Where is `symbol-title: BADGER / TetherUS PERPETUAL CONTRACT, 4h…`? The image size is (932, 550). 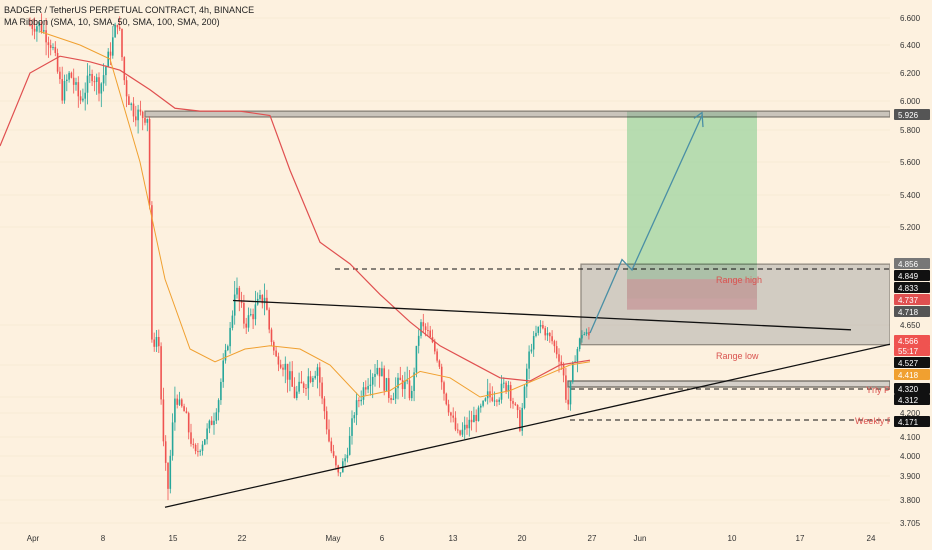 symbol-title: BADGER / TetherUS PERPETUAL CONTRACT, 4h… is located at coordinates (129, 10).